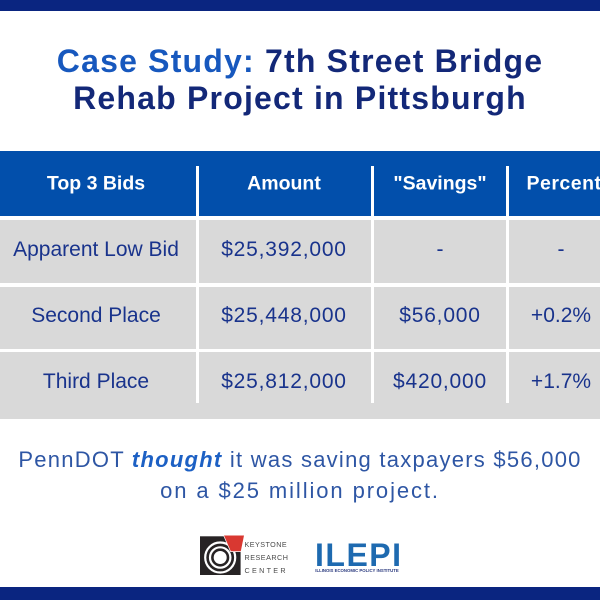 The image size is (600, 600). I want to click on svg-text: KEYSTONE, so click(266, 544).